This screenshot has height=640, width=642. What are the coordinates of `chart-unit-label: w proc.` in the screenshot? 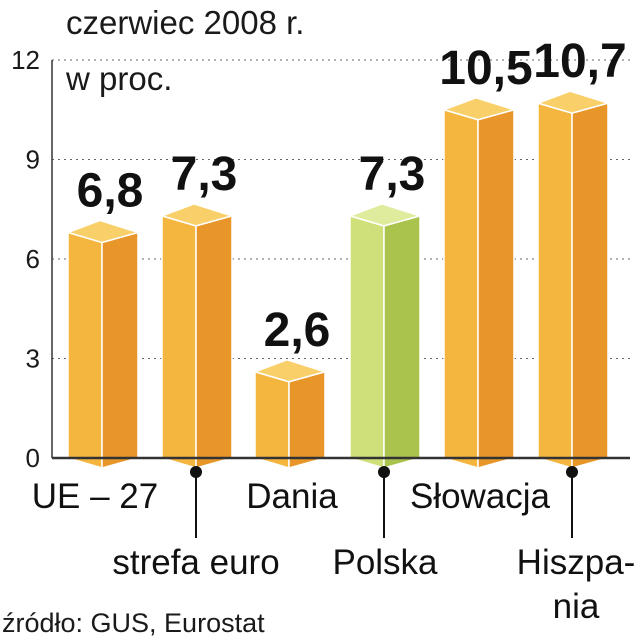 It's located at (118, 78).